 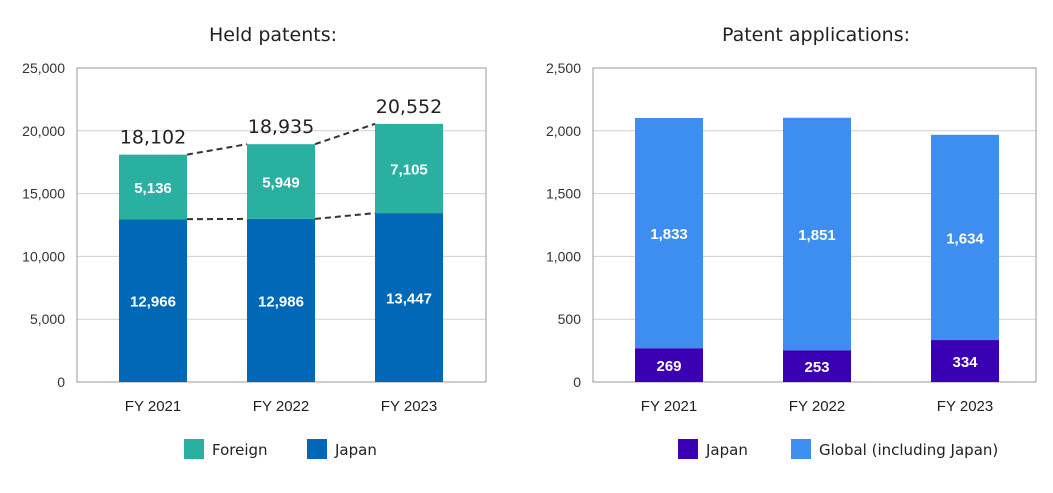 I want to click on data-label: 13,447, so click(x=409, y=299).